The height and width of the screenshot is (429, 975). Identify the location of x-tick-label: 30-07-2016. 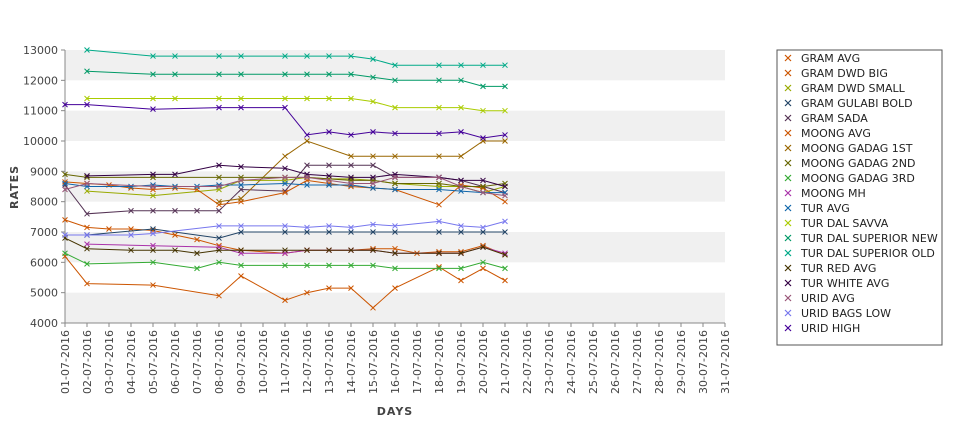
(703, 362).